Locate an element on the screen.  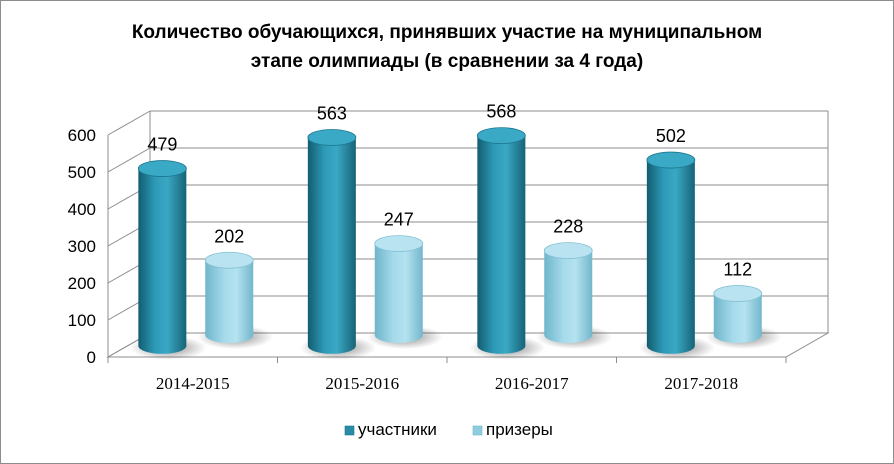
data-label: 247 is located at coordinates (399, 220).